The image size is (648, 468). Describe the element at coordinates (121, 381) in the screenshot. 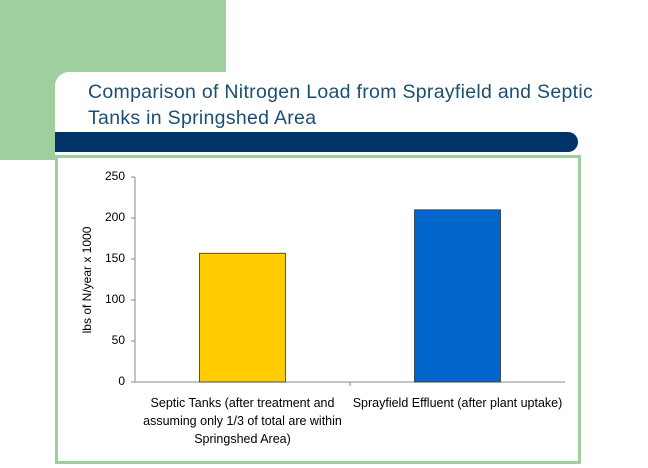

I see `y-tick-label: 0` at that location.